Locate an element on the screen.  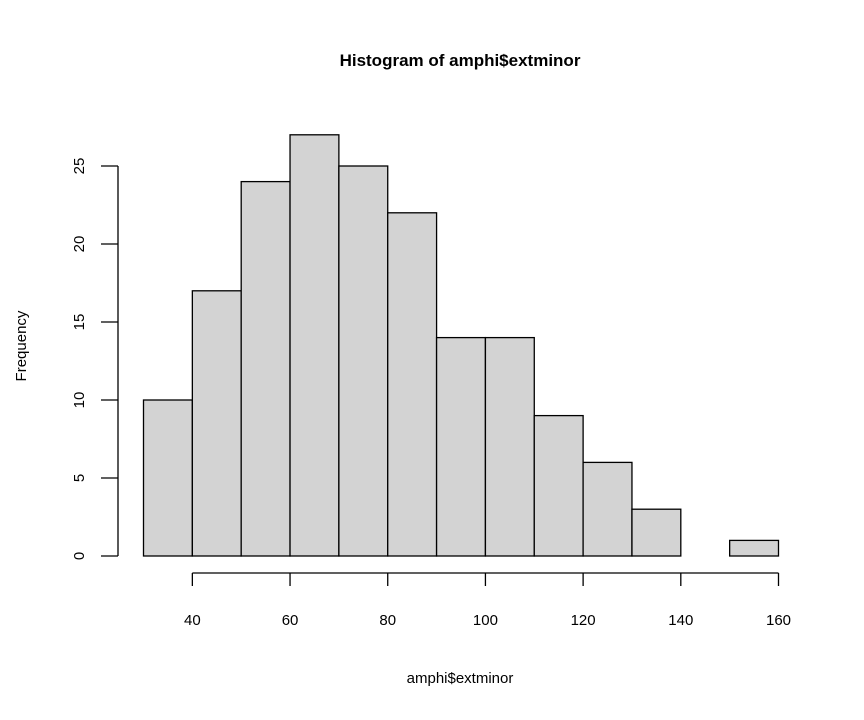
x-tick-label: 40 is located at coordinates (192, 620).